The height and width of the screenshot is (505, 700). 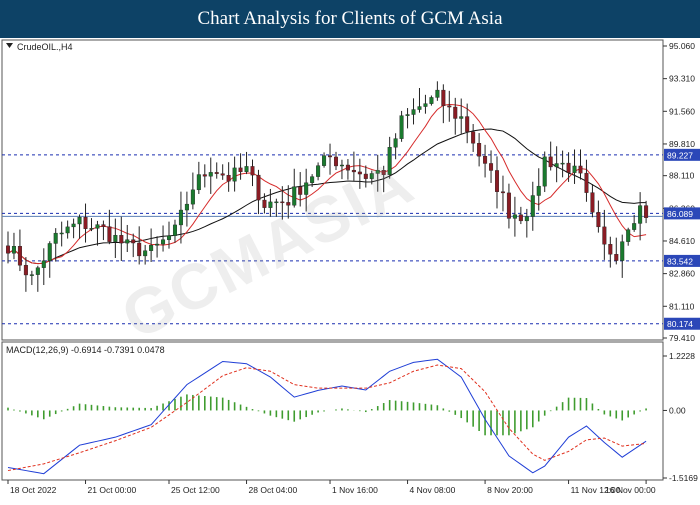 I want to click on time-tick-label: 11 Nov 12:00, so click(x=596, y=490).